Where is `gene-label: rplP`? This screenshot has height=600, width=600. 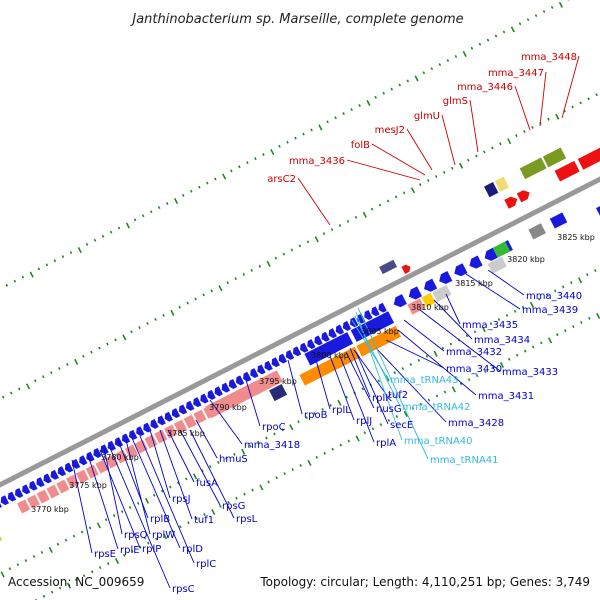
gene-label: rplP is located at coordinates (151, 549).